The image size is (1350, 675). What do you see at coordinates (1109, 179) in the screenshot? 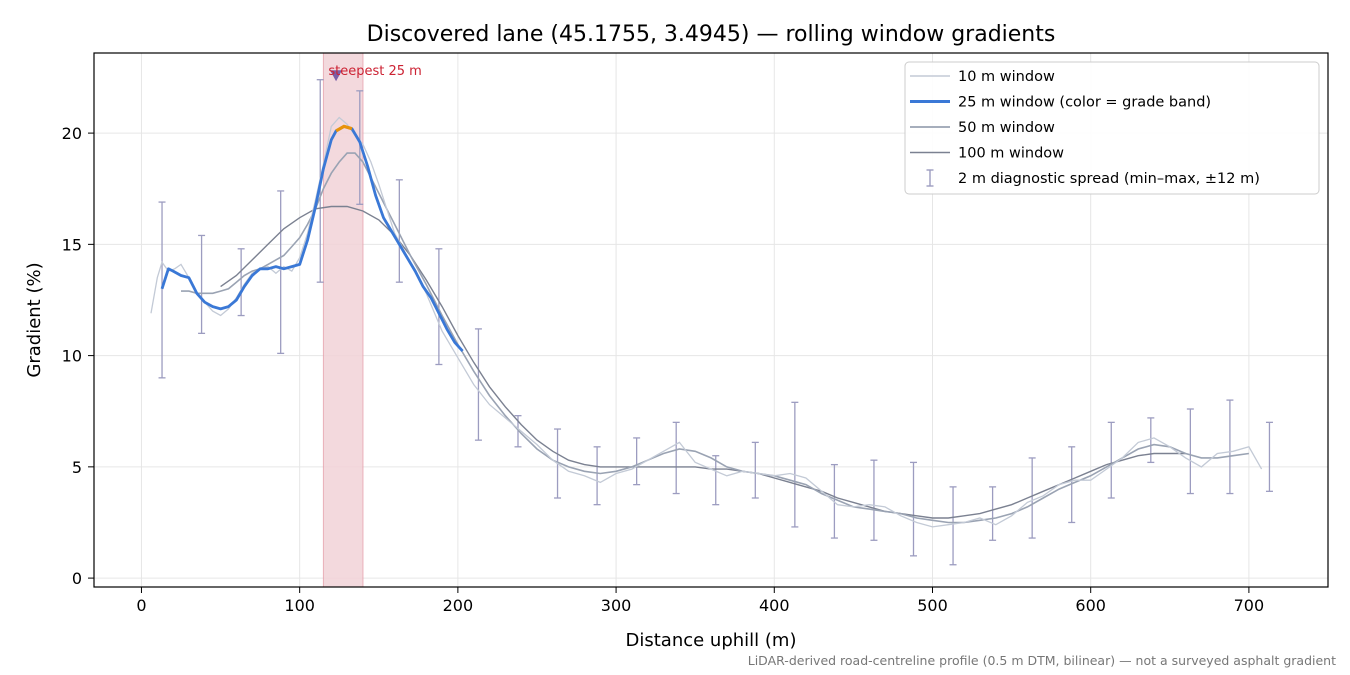
I see `legend-label: 2 m diagnostic spread (min–max, ±12 m)` at bounding box center [1109, 179].